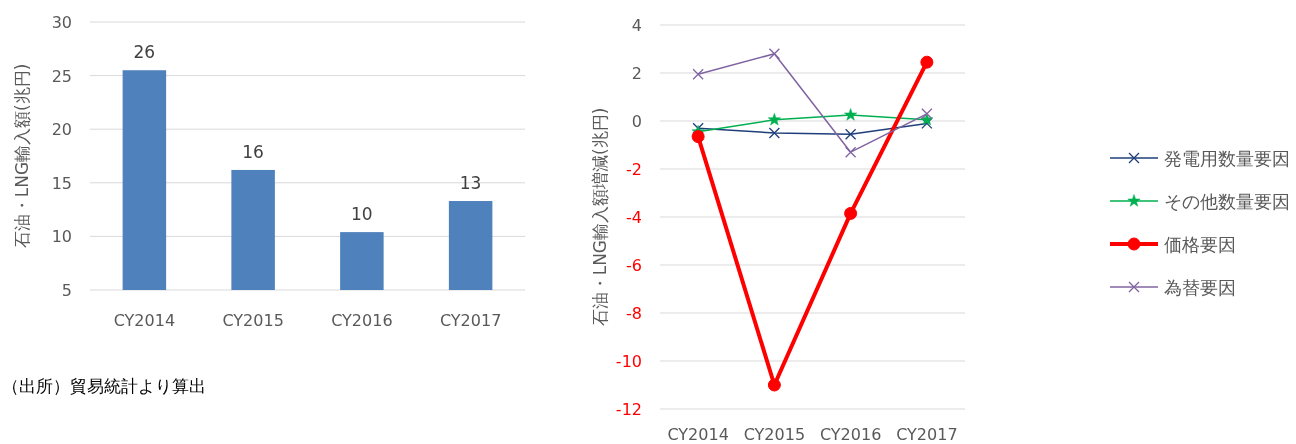 The height and width of the screenshot is (444, 1296). Describe the element at coordinates (61, 22) in the screenshot. I see `y-tick-label: 30` at that location.